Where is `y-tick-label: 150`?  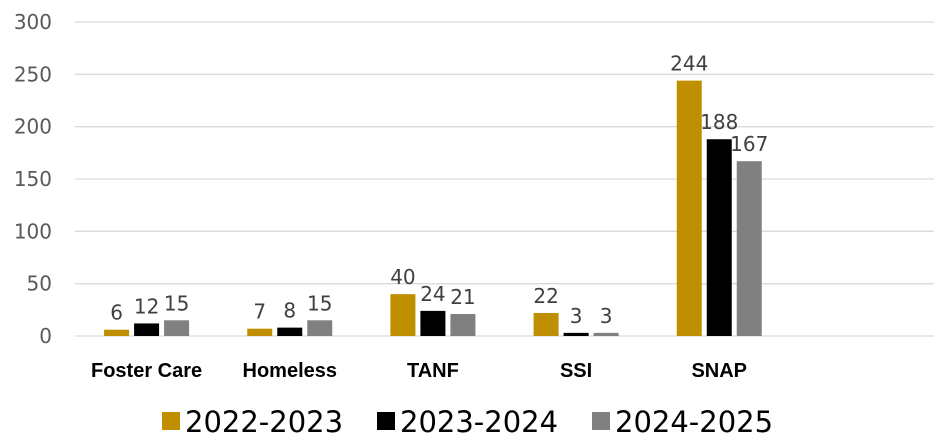 y-tick-label: 150 is located at coordinates (33, 179).